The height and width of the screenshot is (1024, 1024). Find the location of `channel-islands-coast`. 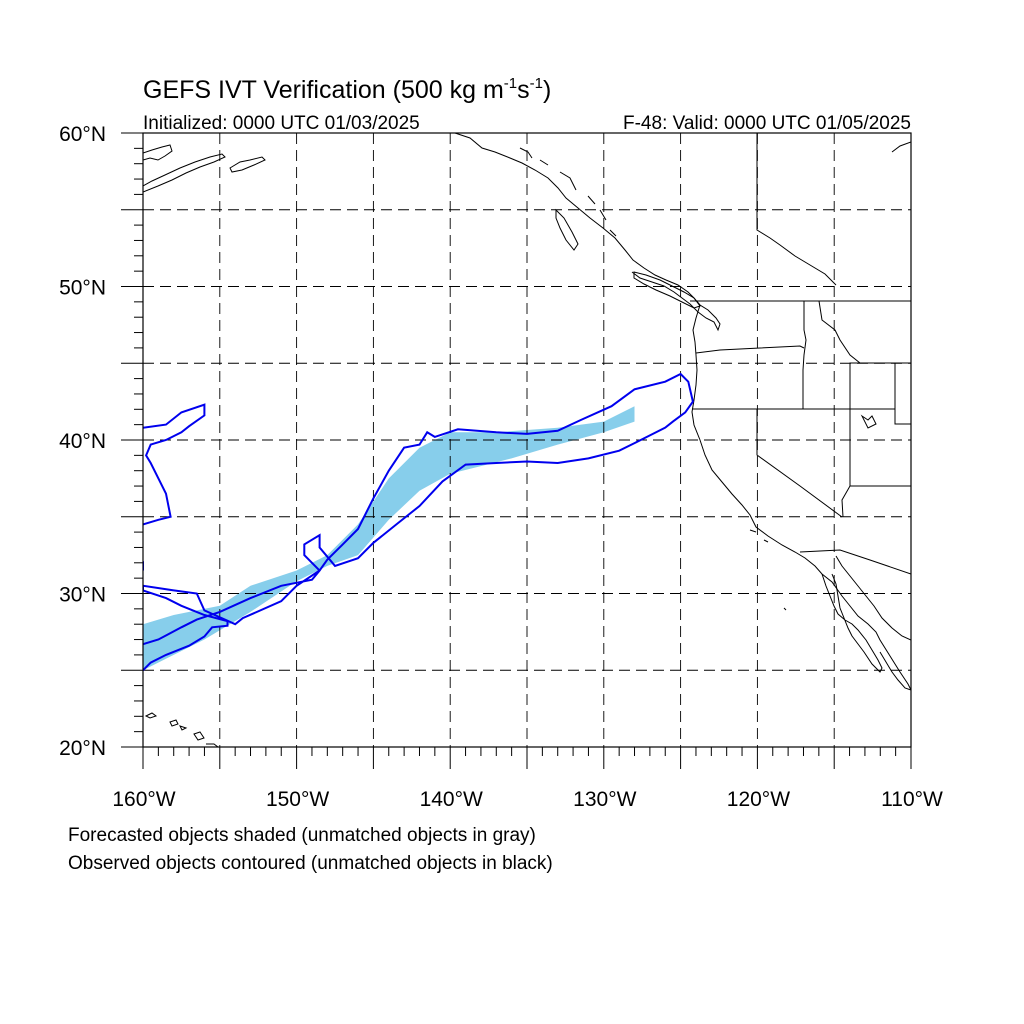

channel-islands-coast is located at coordinates (768, 570).